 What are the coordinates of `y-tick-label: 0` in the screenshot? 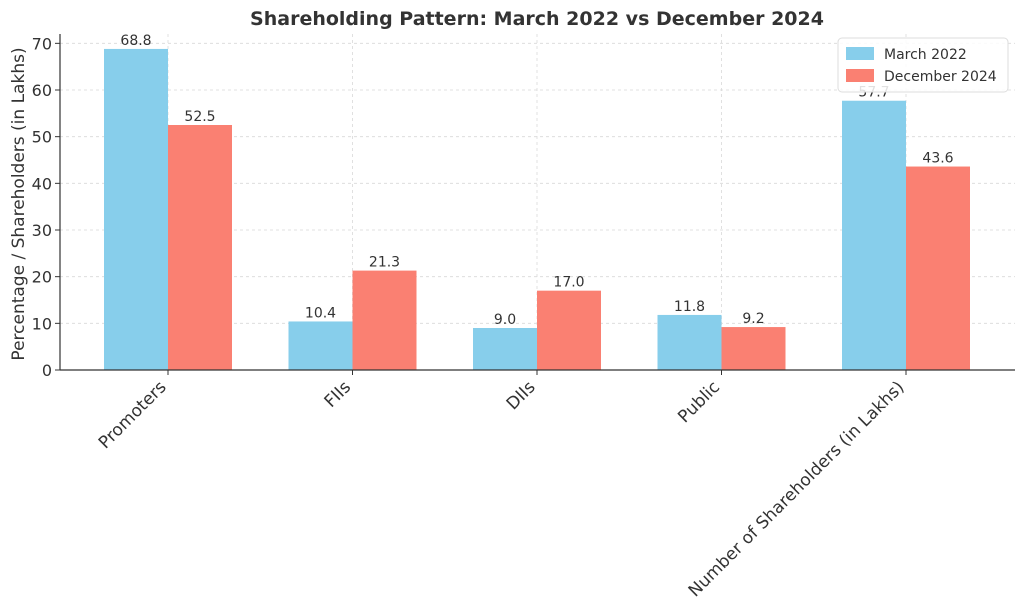 It's located at (47, 370).